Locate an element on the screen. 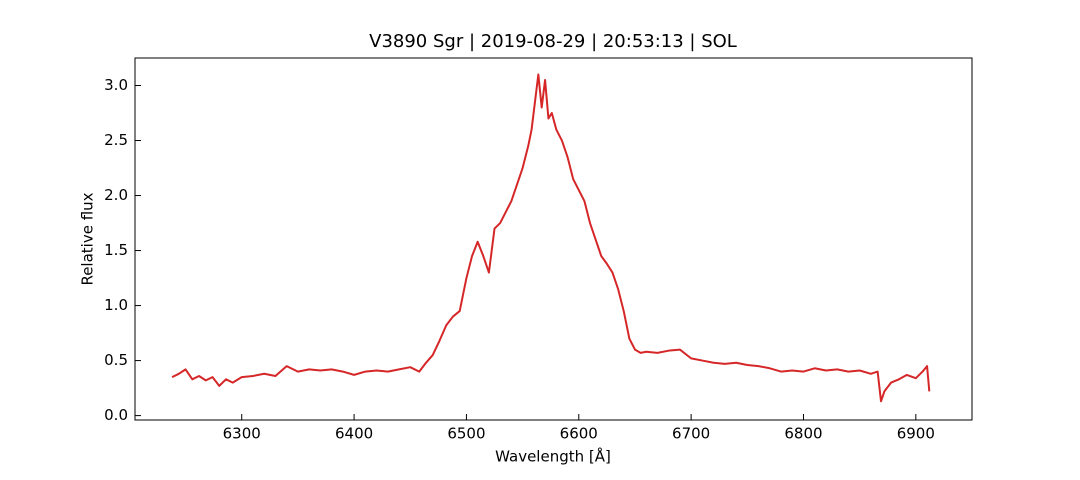 This screenshot has height=480, width=1080. chart-title: V3890 Sgr | 2019-08-29 | 20:53:13 | SOL is located at coordinates (553, 41).